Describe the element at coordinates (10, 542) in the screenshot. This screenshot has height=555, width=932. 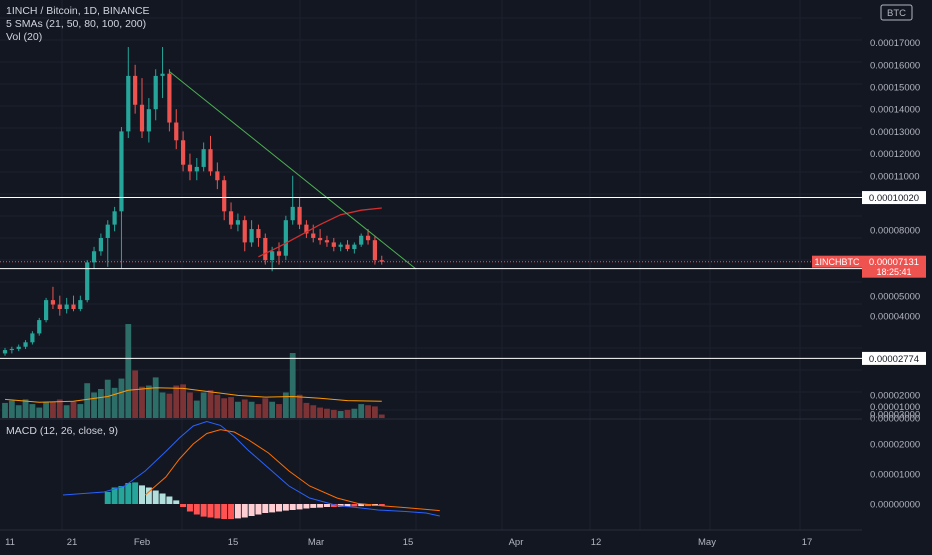
I see `time-tick-label: 11` at that location.